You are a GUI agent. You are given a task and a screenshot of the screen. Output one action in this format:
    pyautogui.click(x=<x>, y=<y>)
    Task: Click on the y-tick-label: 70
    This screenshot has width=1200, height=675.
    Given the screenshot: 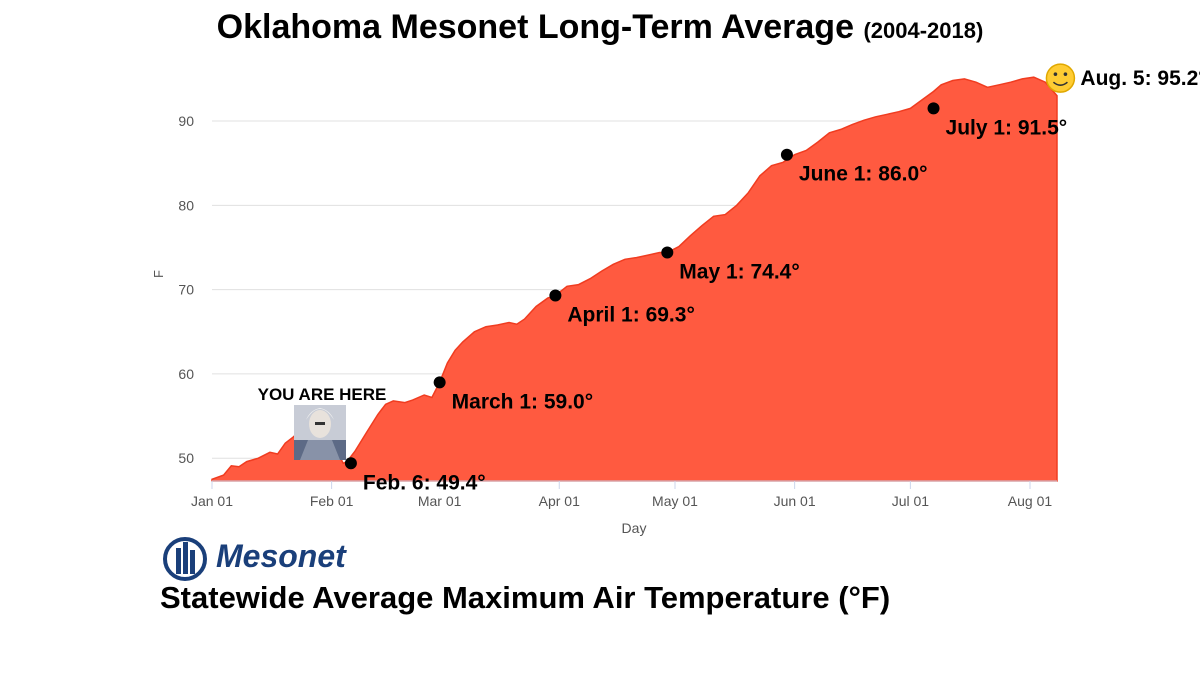 What is the action you would take?
    pyautogui.click(x=186, y=290)
    